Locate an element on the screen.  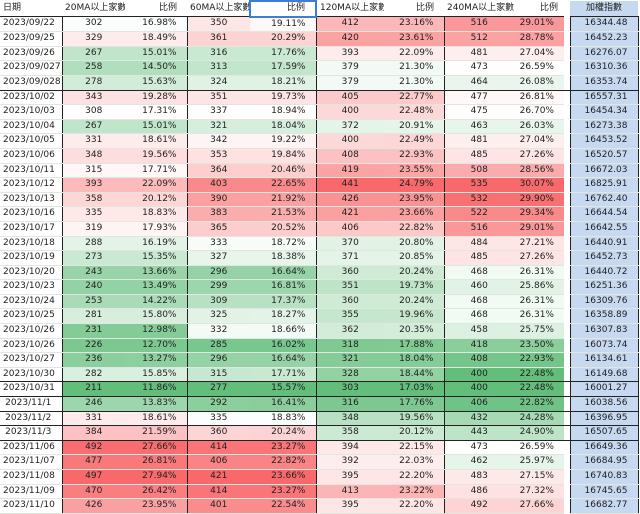
cell-count-20ma: 281 is located at coordinates (93, 316).